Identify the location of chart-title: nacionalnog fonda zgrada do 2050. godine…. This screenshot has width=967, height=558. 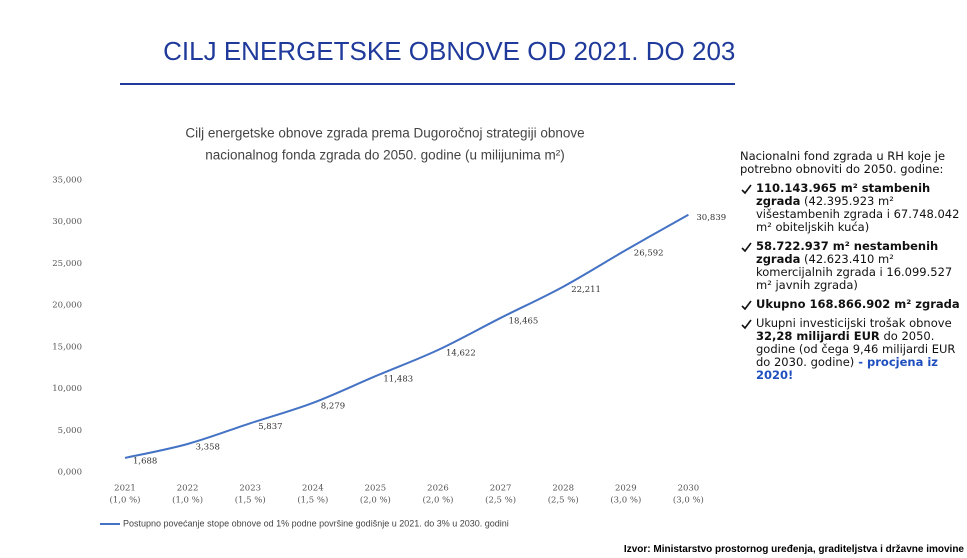
(384, 155).